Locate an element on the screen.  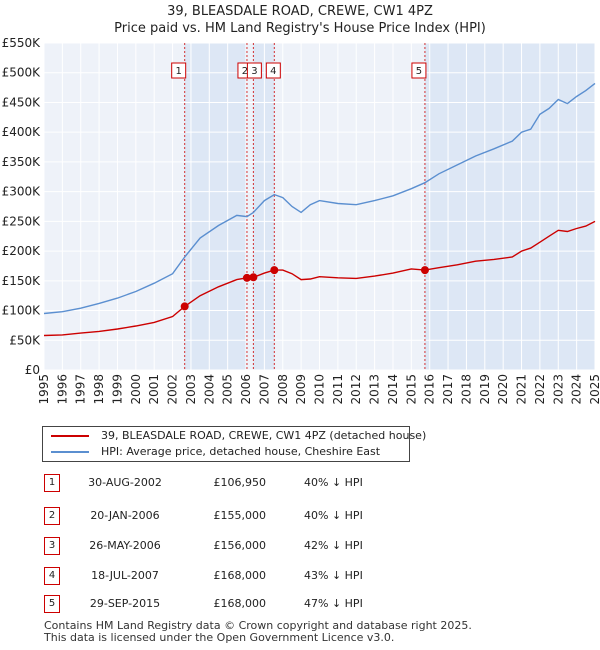
sale-2-label: 2 is located at coordinates (245, 71).